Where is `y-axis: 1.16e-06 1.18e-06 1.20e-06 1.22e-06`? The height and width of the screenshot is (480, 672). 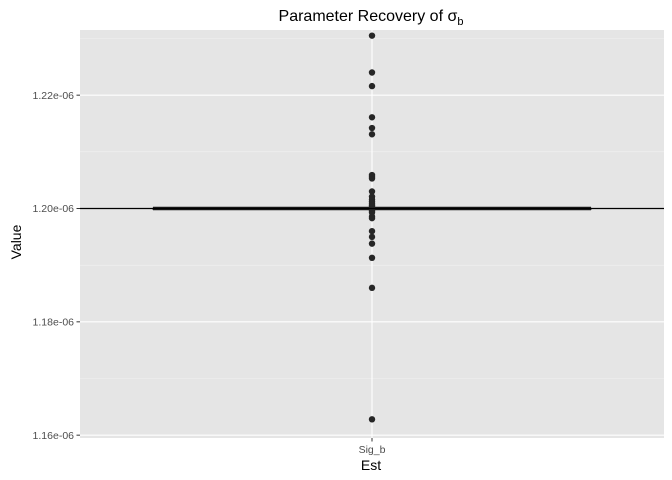
y-axis: 1.16e-06 1.18e-06 1.20e-06 1.22e-06 is located at coordinates (56, 266).